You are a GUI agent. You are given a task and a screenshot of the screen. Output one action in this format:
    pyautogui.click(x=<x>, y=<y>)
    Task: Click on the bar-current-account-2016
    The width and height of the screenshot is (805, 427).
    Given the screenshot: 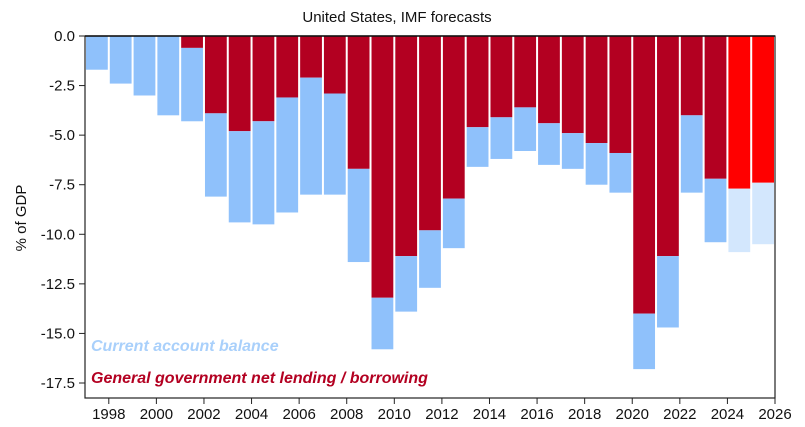 What is the action you would take?
    pyautogui.click(x=549, y=144)
    